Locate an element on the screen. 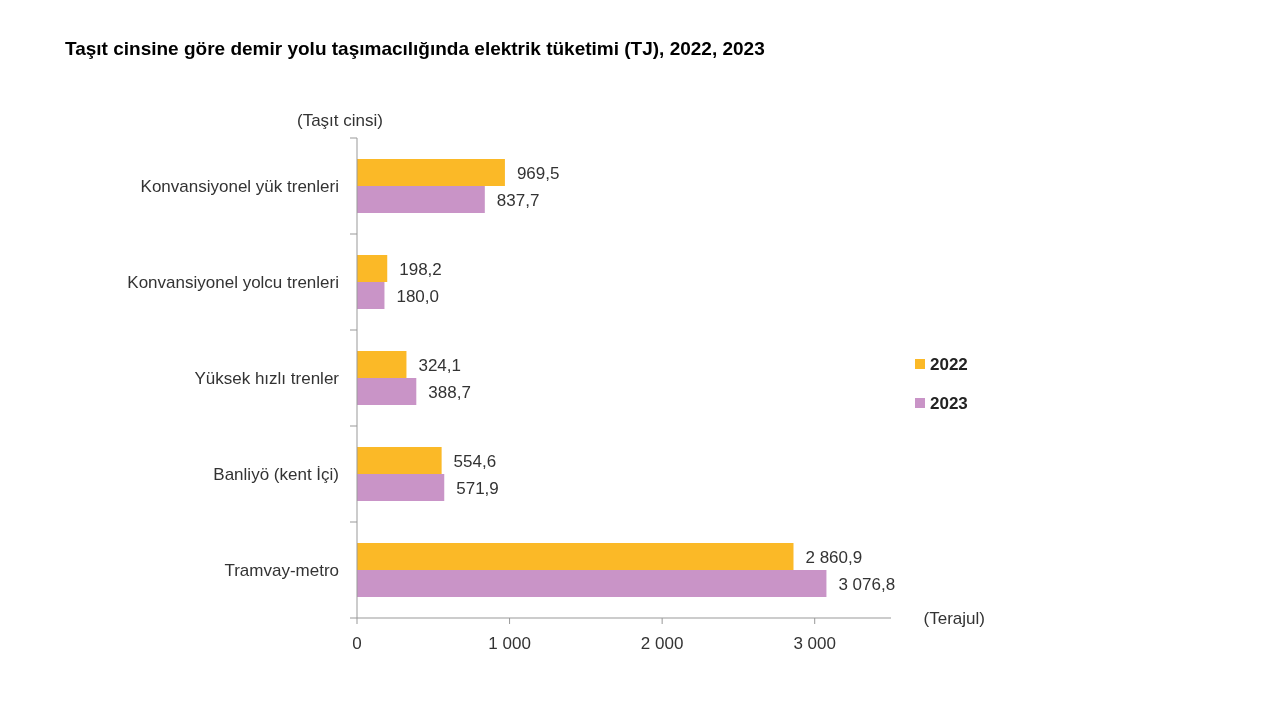 The height and width of the screenshot is (720, 1280). y-tick-label: Konvansiyonel yük trenleri is located at coordinates (239, 186).